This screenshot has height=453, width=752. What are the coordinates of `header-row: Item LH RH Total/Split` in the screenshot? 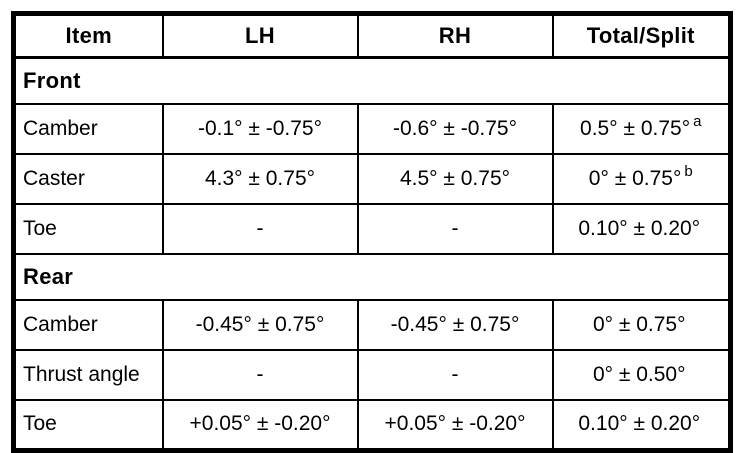 It's located at (372, 35).